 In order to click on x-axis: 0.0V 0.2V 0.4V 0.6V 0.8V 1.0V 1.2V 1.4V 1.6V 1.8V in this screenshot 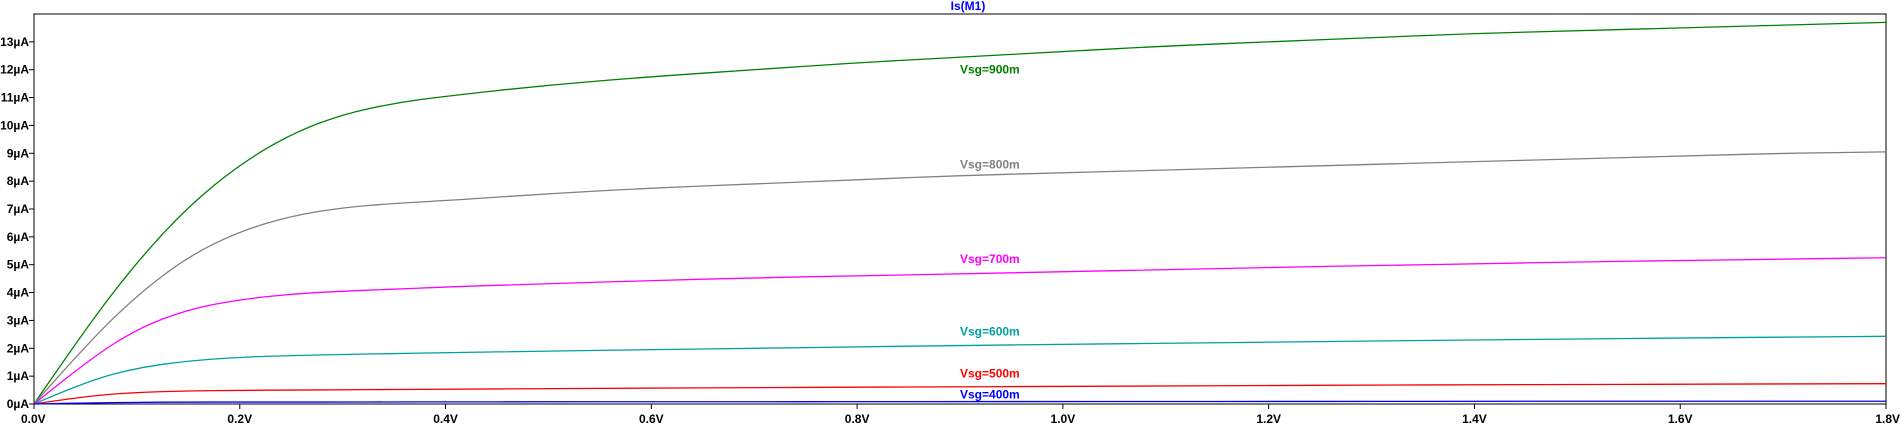, I will do `click(960, 415)`.